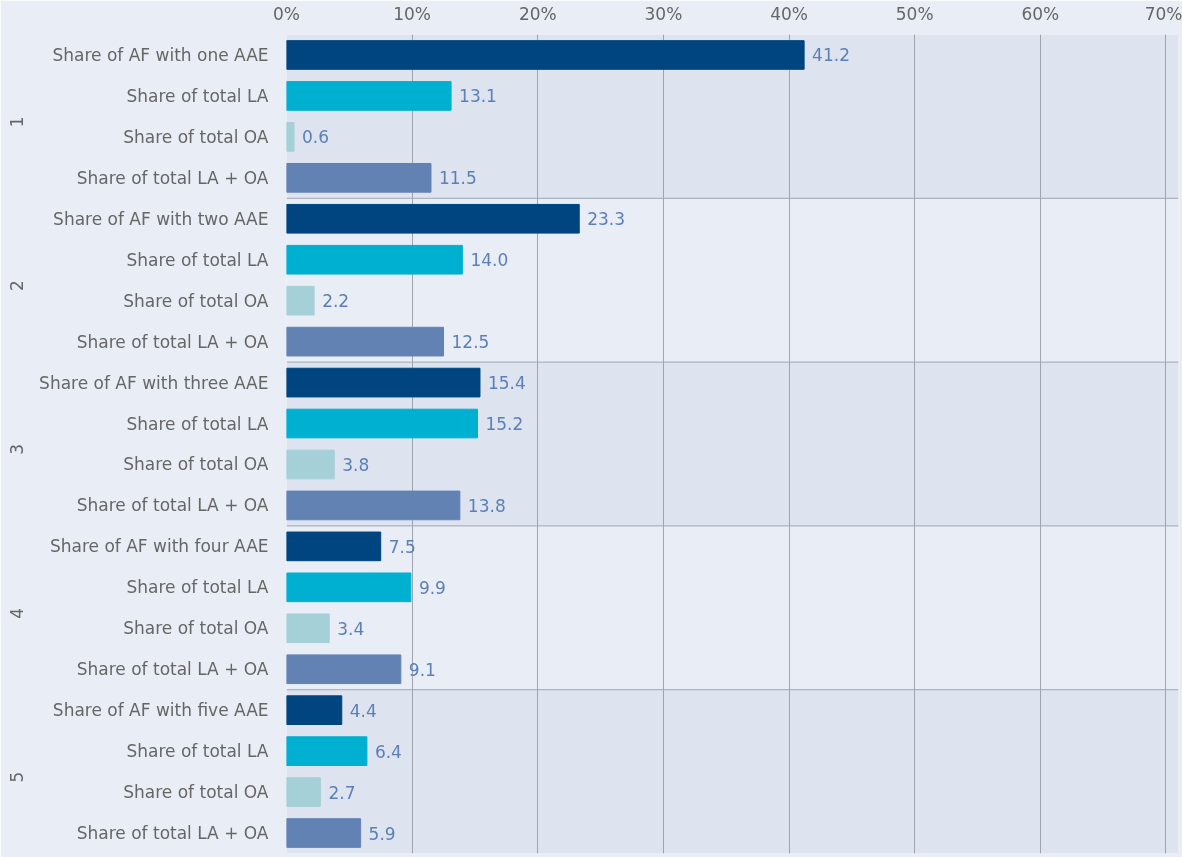 The image size is (1182, 857). Describe the element at coordinates (388, 751) in the screenshot. I see `data-label: 6.4` at that location.